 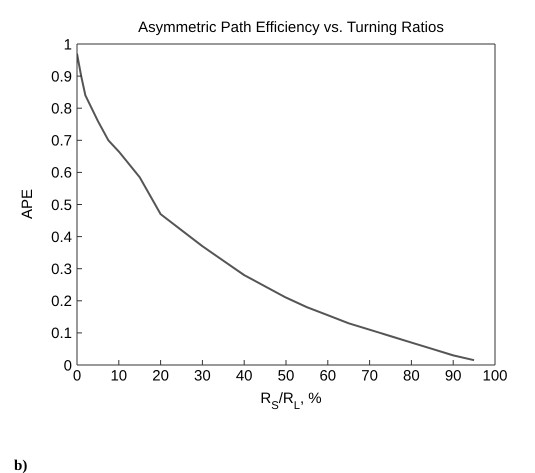 I want to click on y-tick-label: 0.5, so click(x=61, y=205).